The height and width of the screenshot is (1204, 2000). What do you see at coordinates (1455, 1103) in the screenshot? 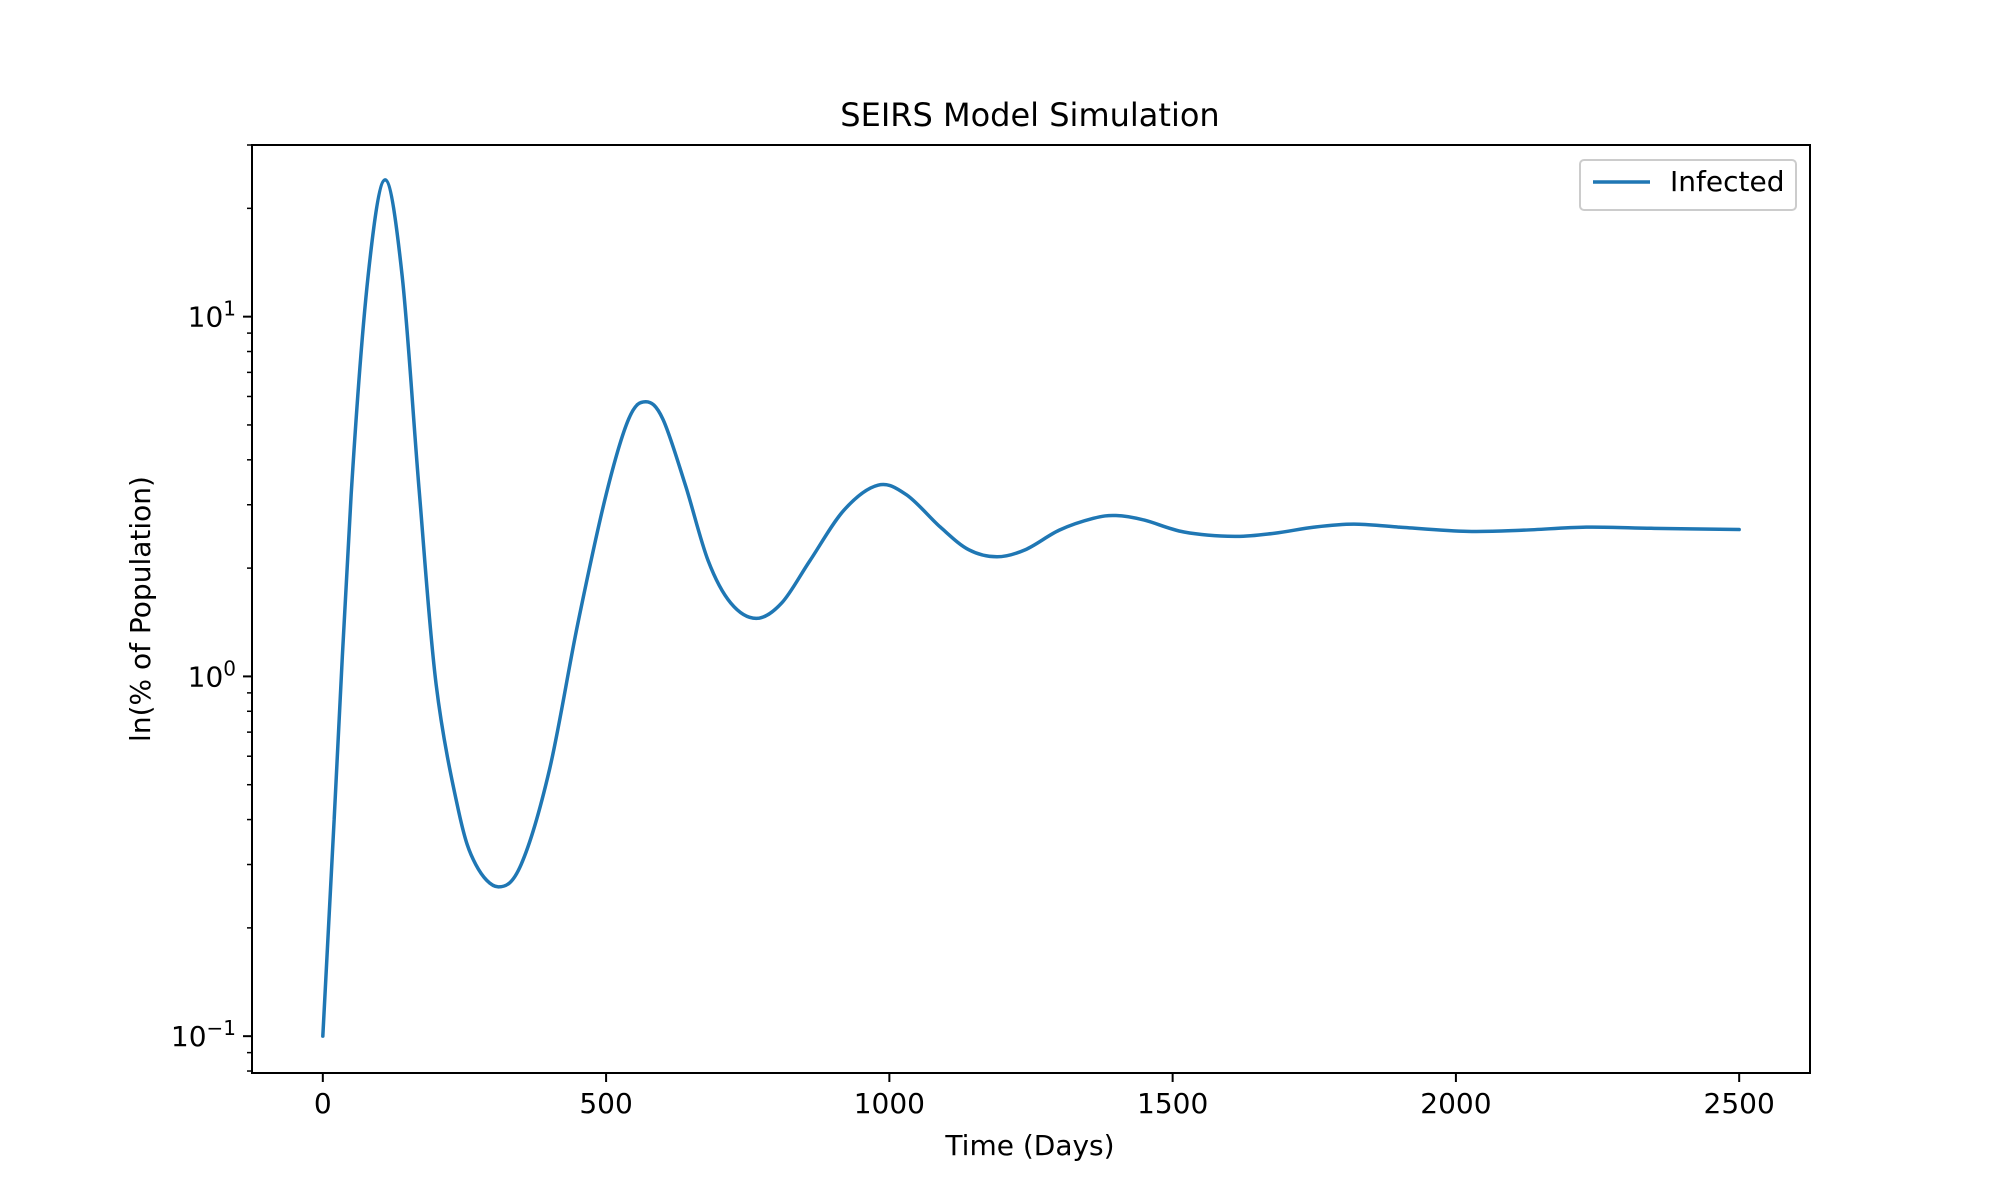
I see `x-tick-label: 2000` at bounding box center [1455, 1103].